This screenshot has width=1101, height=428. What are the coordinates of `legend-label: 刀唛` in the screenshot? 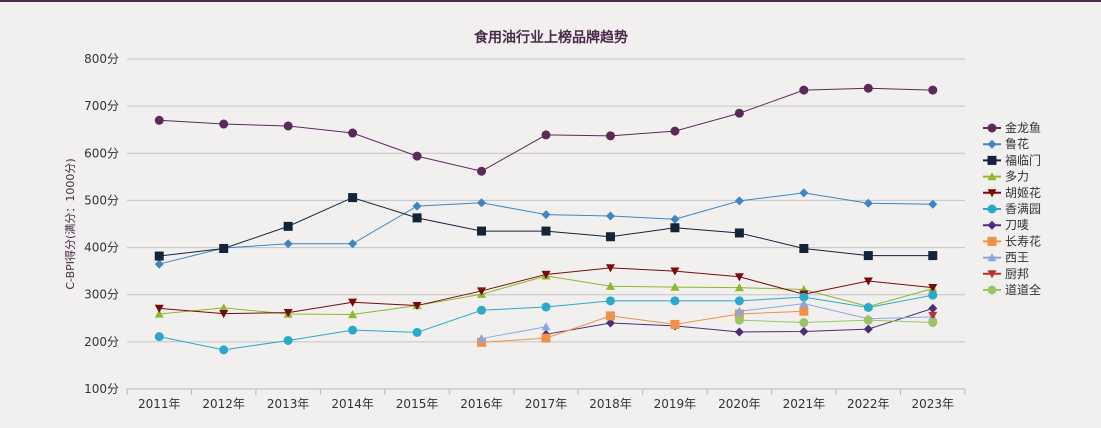 It's located at (1017, 225).